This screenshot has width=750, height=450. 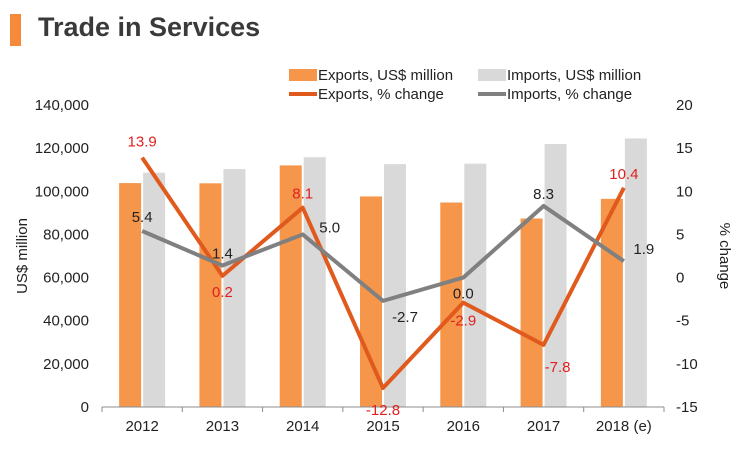 What do you see at coordinates (569, 94) in the screenshot?
I see `legend-label: Imports, % change` at bounding box center [569, 94].